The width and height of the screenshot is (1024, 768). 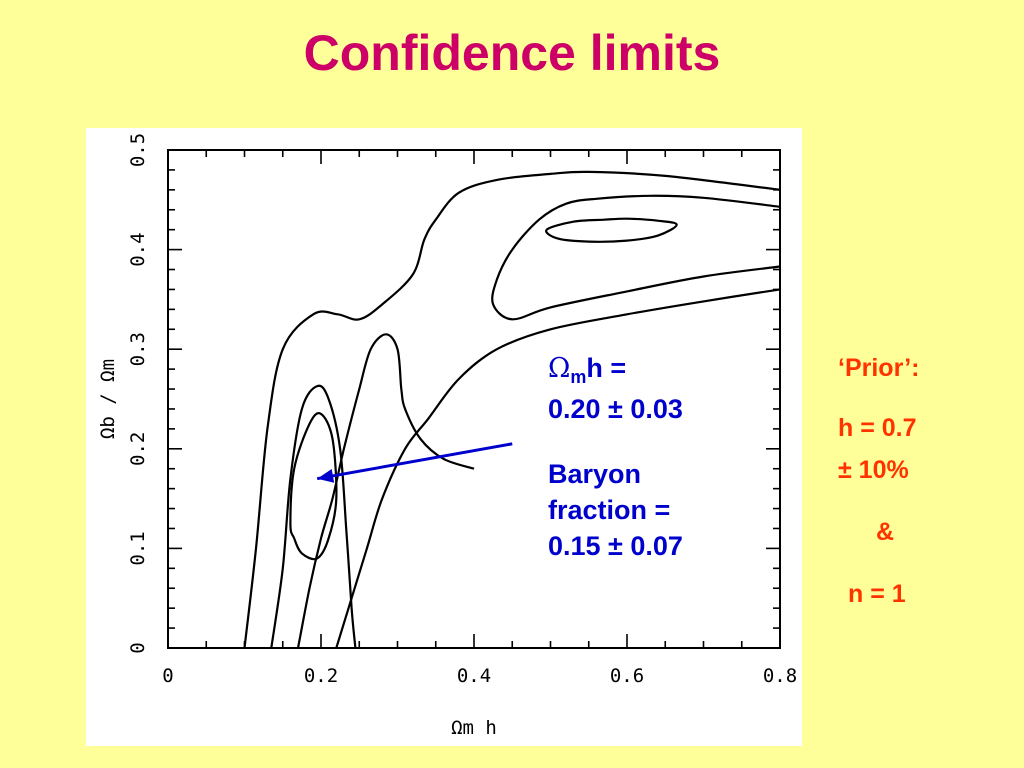 I want to click on omega-symbol: Ω, so click(x=559, y=368).